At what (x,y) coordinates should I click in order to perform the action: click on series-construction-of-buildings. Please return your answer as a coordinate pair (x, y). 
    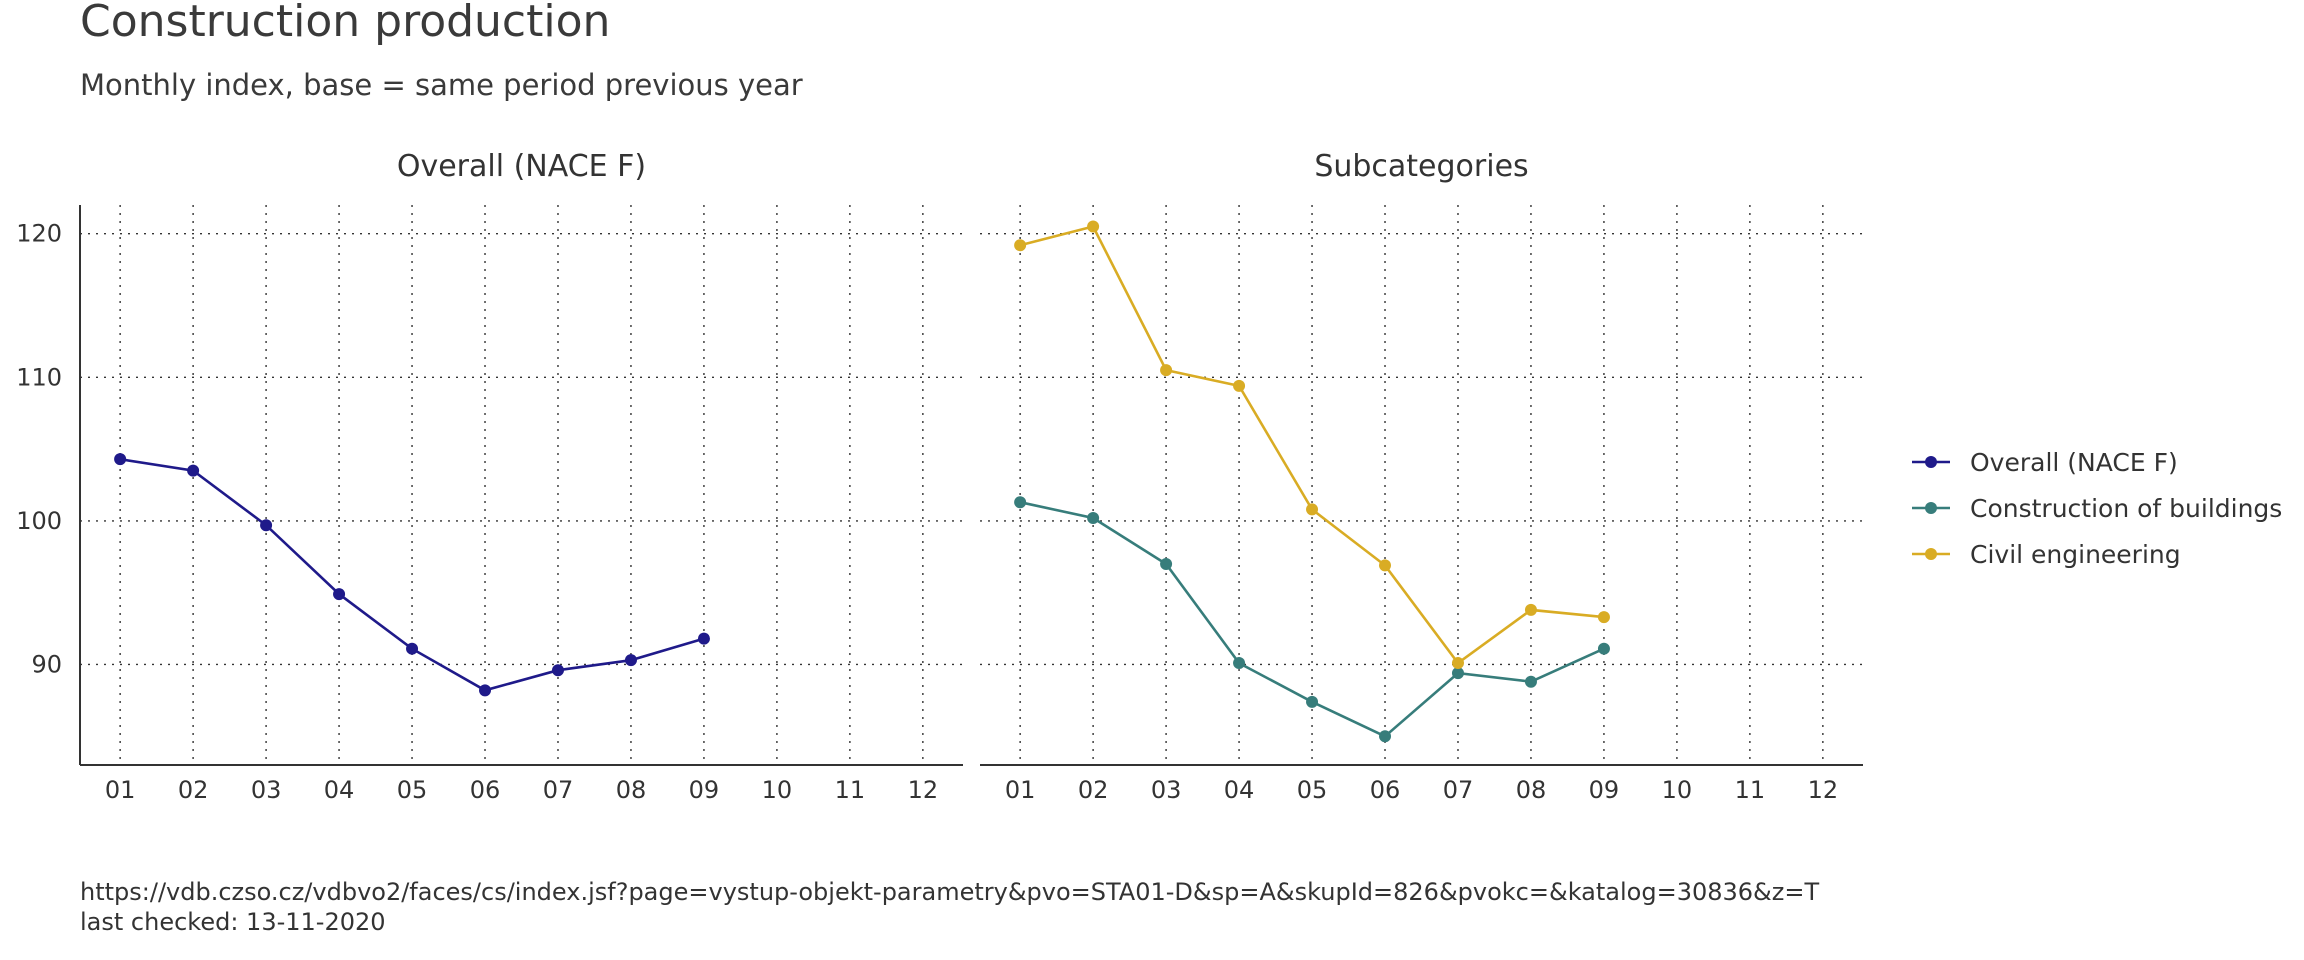
    Looking at the image, I should click on (1312, 619).